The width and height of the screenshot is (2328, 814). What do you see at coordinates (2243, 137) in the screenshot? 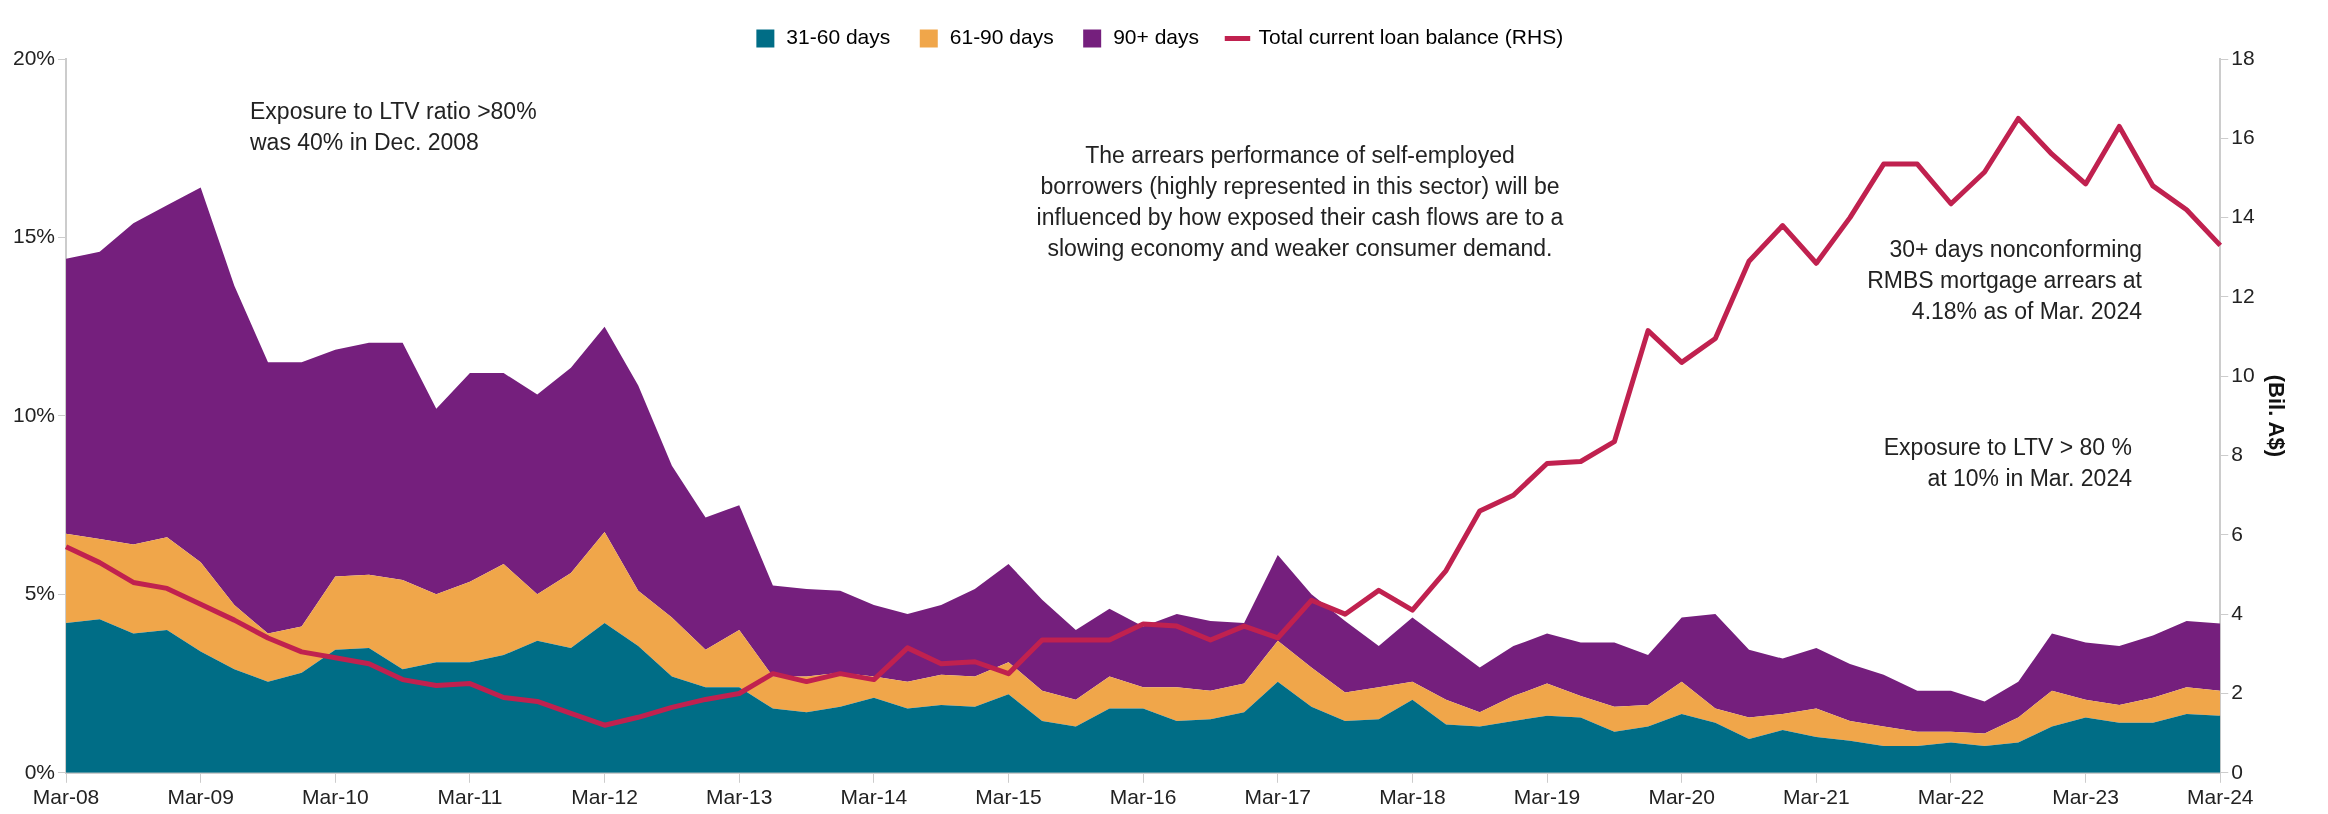
I see `y2-tick-label: 16` at bounding box center [2243, 137].